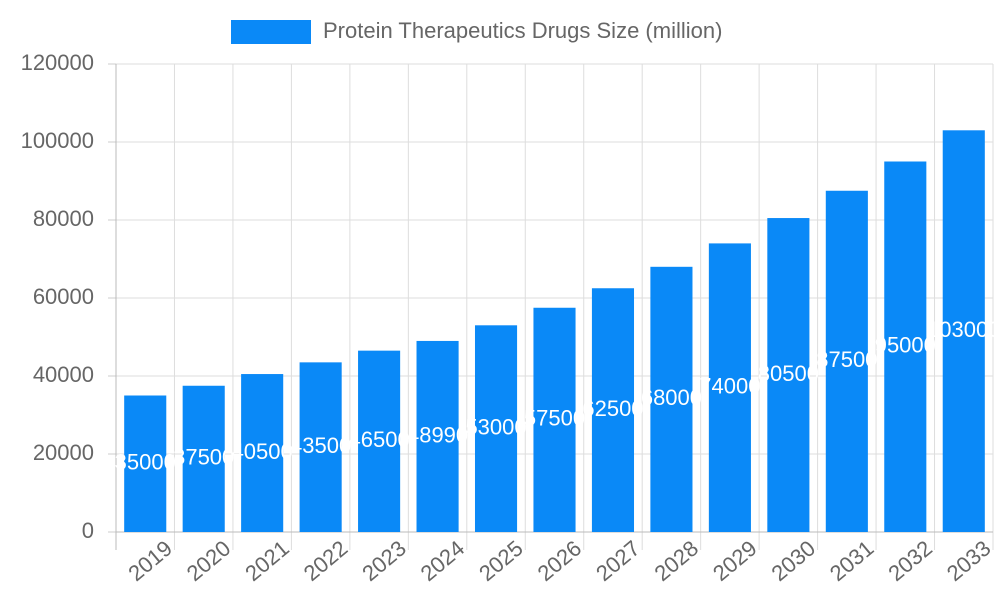 The width and height of the screenshot is (1000, 605). I want to click on x-tick-label: 2021, so click(267, 560).